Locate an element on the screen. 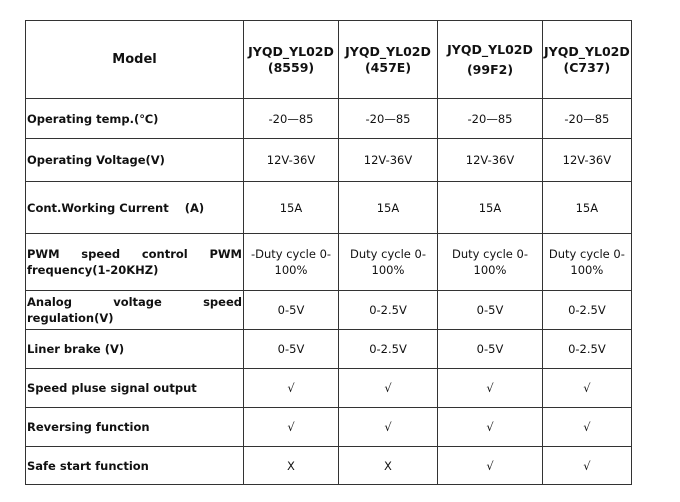 This screenshot has height=502, width=680. row-label: Analog voltage speed regulation(V) is located at coordinates (134, 310).